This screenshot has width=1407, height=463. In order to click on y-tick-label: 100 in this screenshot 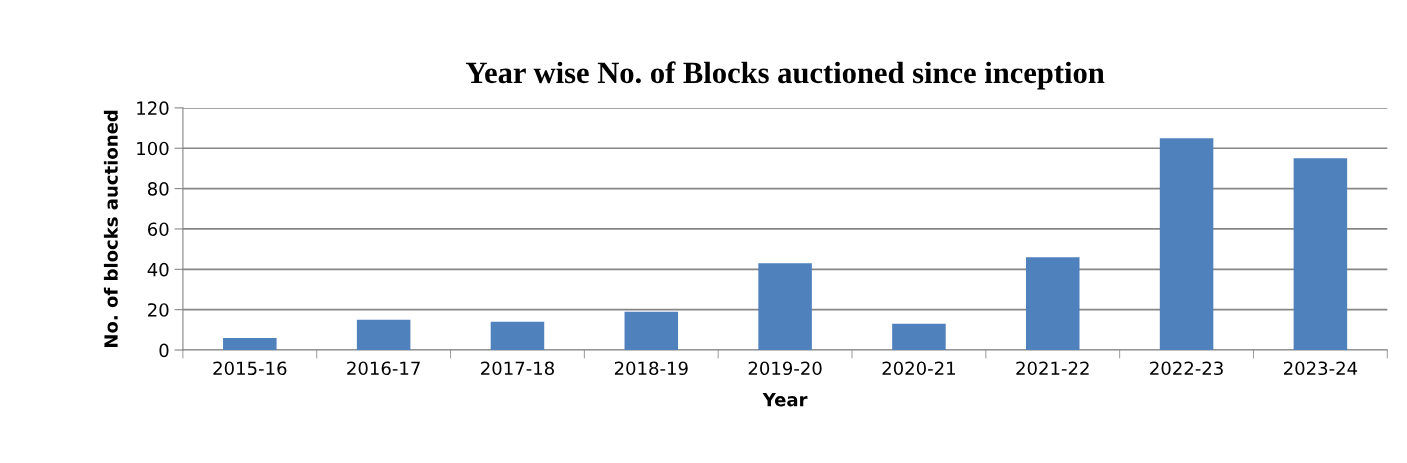, I will do `click(153, 148)`.